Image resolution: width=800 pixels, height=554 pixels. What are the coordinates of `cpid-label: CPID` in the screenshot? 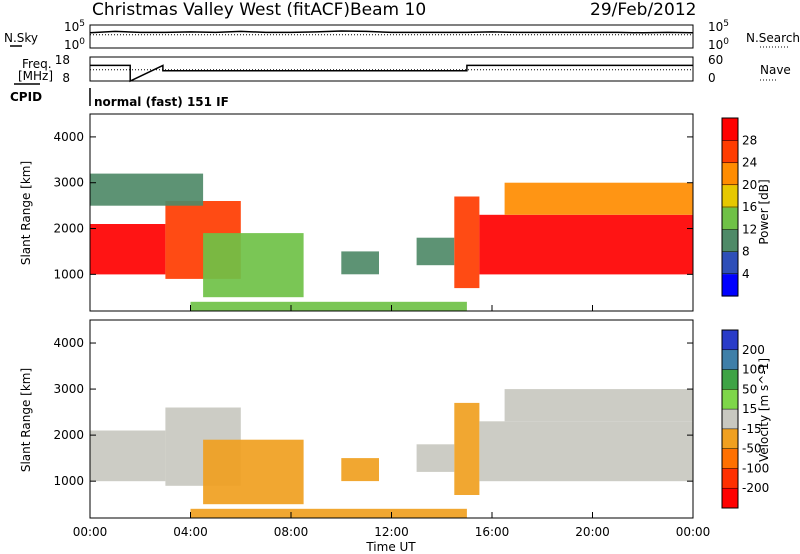 It's located at (26, 97).